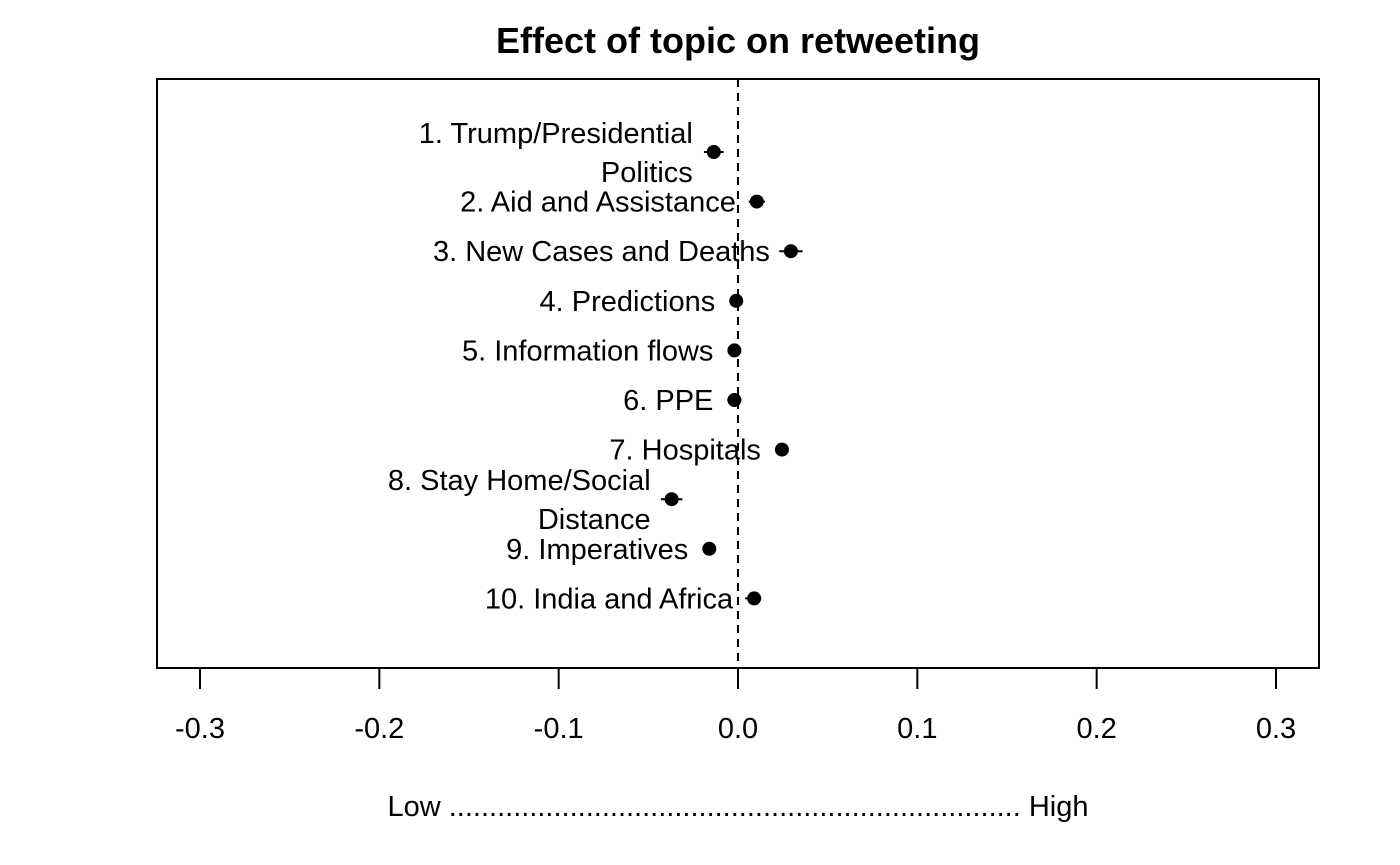 The width and height of the screenshot is (1400, 865). What do you see at coordinates (379, 729) in the screenshot?
I see `x-tick-label: -0.2` at bounding box center [379, 729].